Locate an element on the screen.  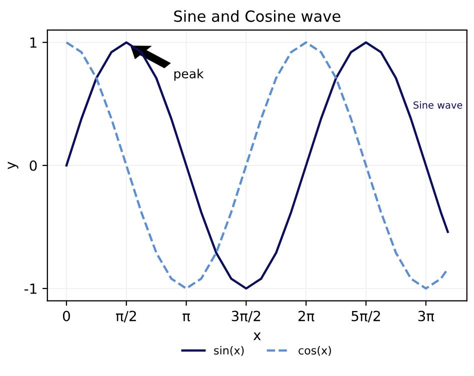
x-axis-title: x is located at coordinates (257, 336).